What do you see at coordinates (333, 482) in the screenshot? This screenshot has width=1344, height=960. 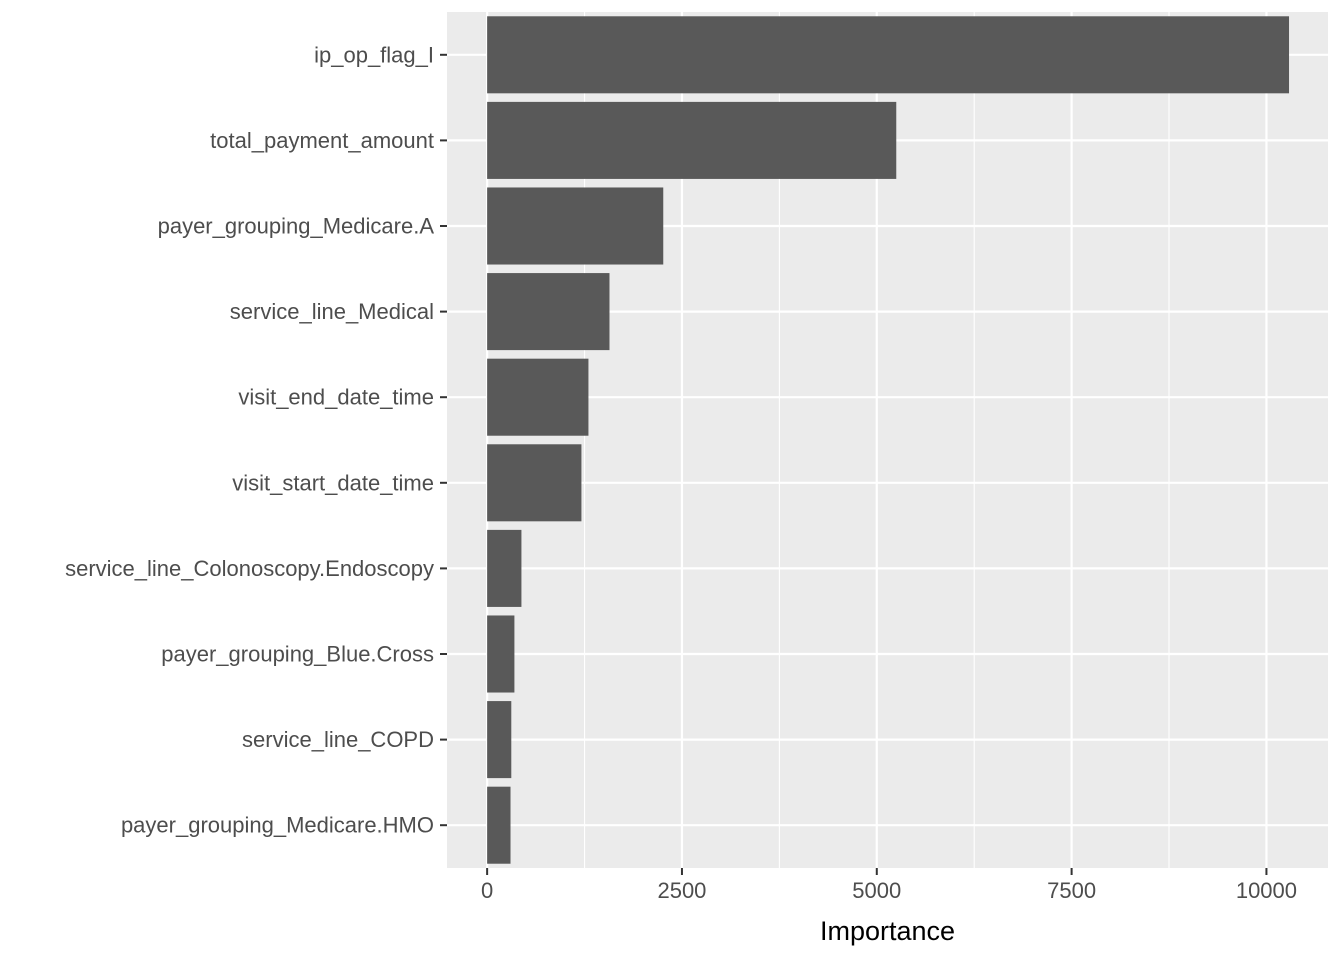 I see `y-tick-label: visit_start_date_time` at bounding box center [333, 482].